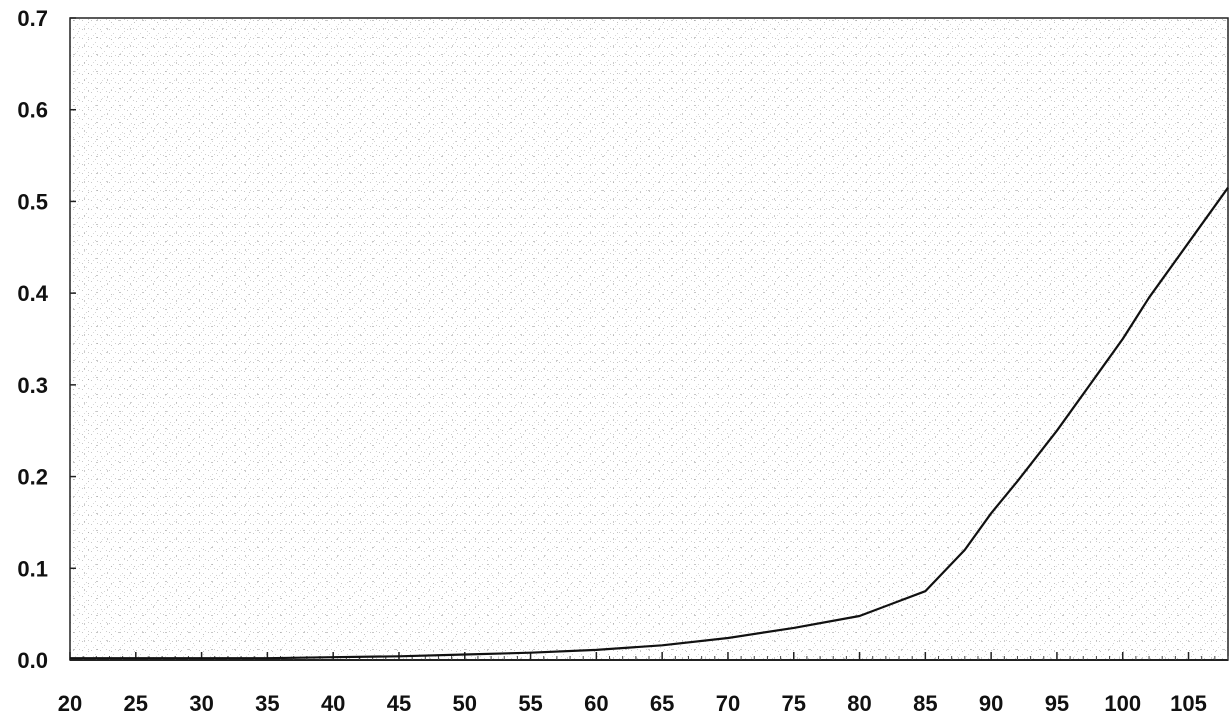 The height and width of the screenshot is (722, 1230). I want to click on x-tick-label: 65, so click(662, 703).